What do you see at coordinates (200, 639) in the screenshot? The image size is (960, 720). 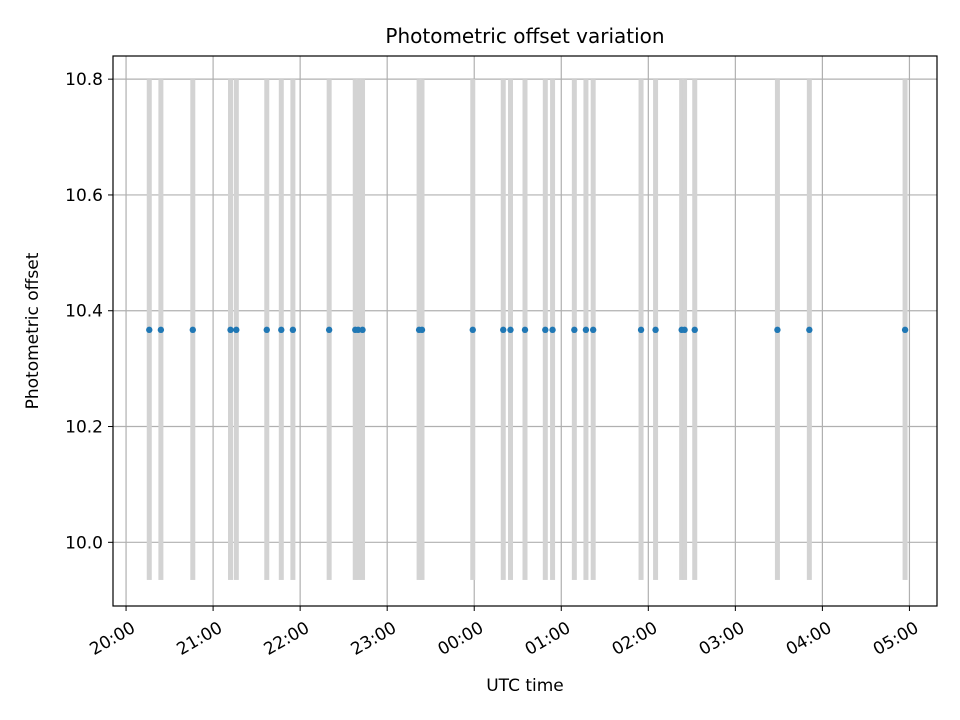 I see `x-tick-label: 21:00` at bounding box center [200, 639].